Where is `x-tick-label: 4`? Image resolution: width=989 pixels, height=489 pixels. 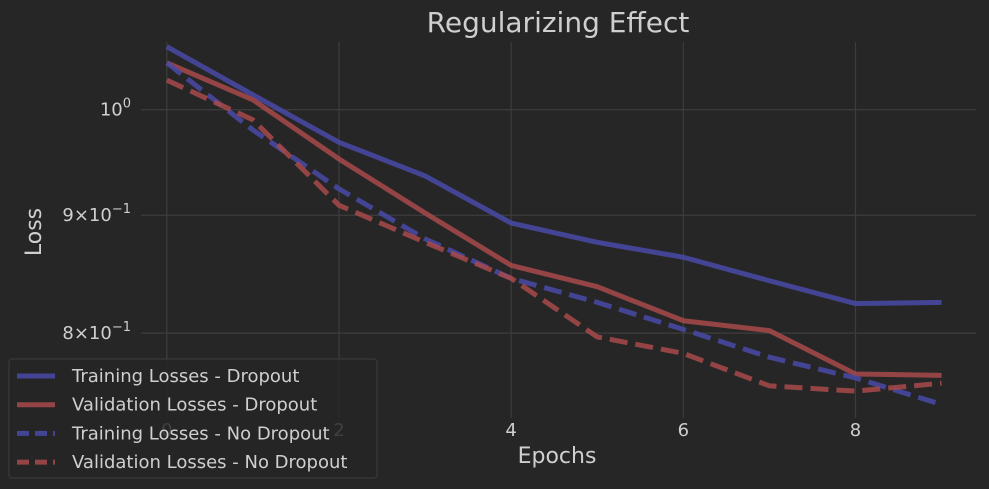 x-tick-label: 4 is located at coordinates (510, 430).